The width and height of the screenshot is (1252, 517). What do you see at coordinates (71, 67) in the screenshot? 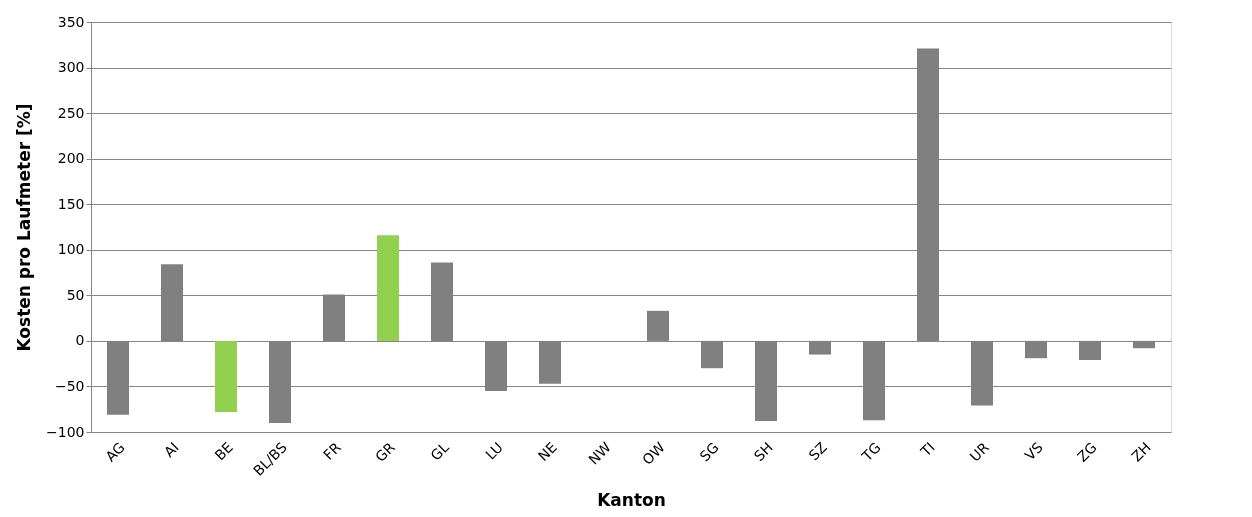
I see `y-tick-label: 300` at bounding box center [71, 67].